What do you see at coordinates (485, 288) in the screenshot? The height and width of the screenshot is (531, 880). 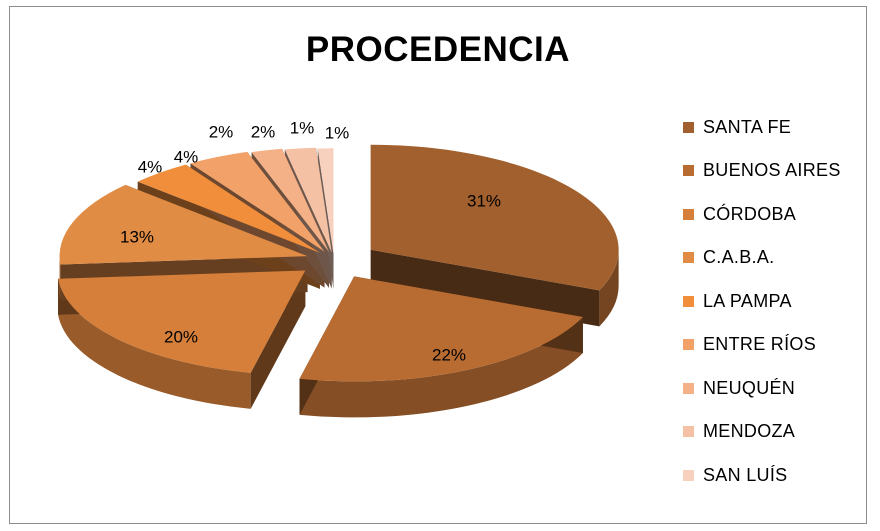 I see `pie-slice-santa-fe-cut-end` at bounding box center [485, 288].